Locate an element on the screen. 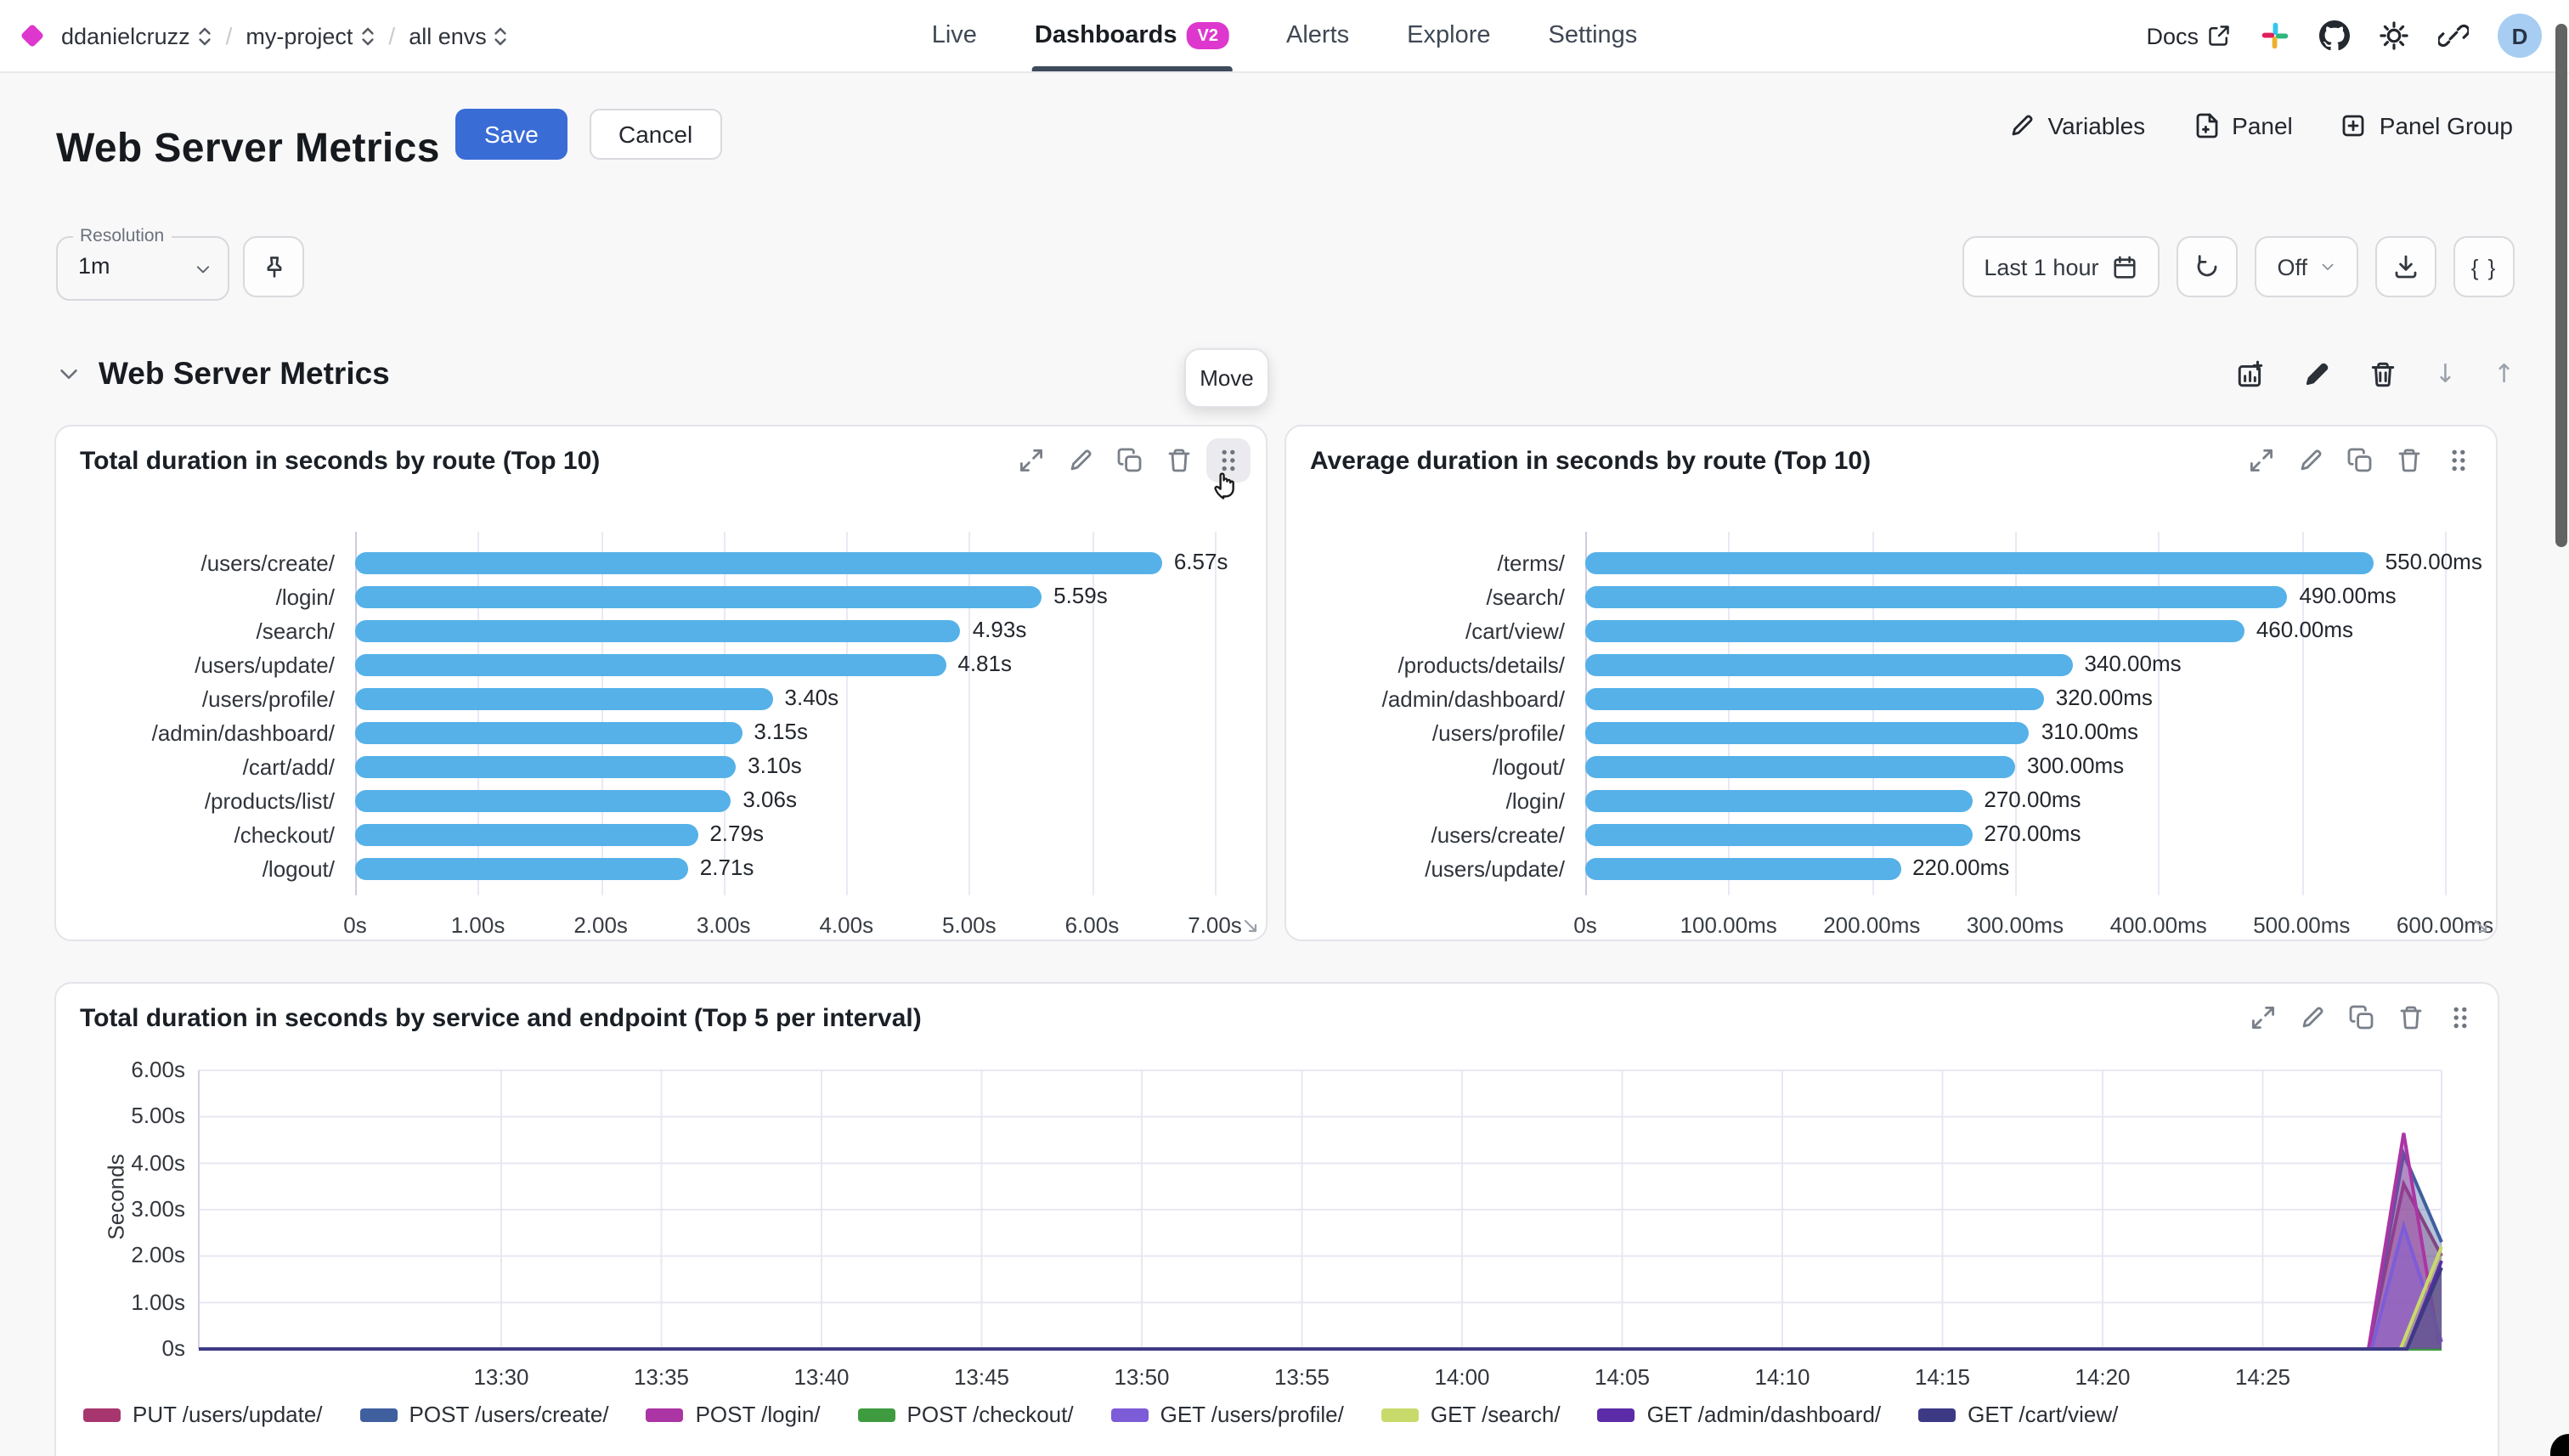  share-link-icon is located at coordinates (2454, 35).